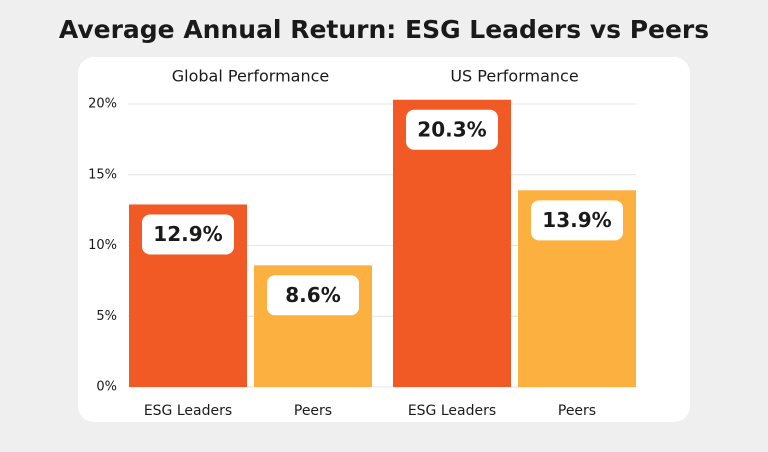 The height and width of the screenshot is (452, 768). I want to click on value-label: 8.6%, so click(312, 295).